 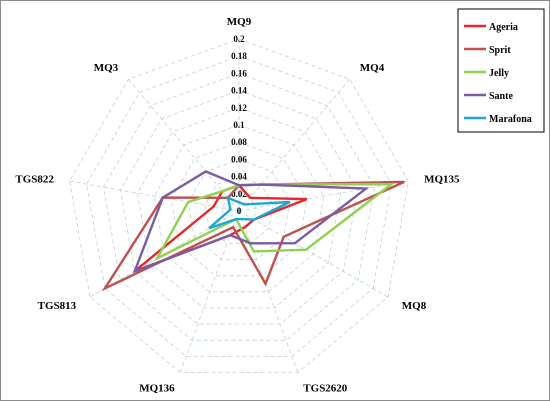 What do you see at coordinates (372, 68) in the screenshot?
I see `axis-label-mq4: MQ4` at bounding box center [372, 68].